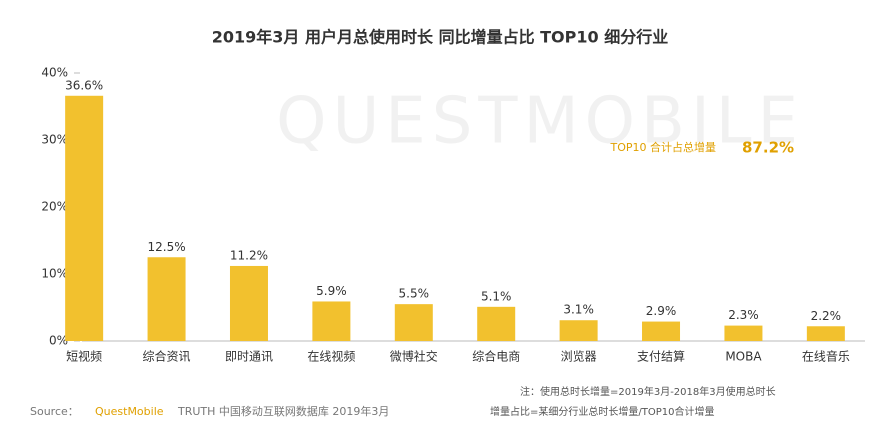  What do you see at coordinates (414, 356) in the screenshot?
I see `x-tick-label: 微博社交` at bounding box center [414, 356].